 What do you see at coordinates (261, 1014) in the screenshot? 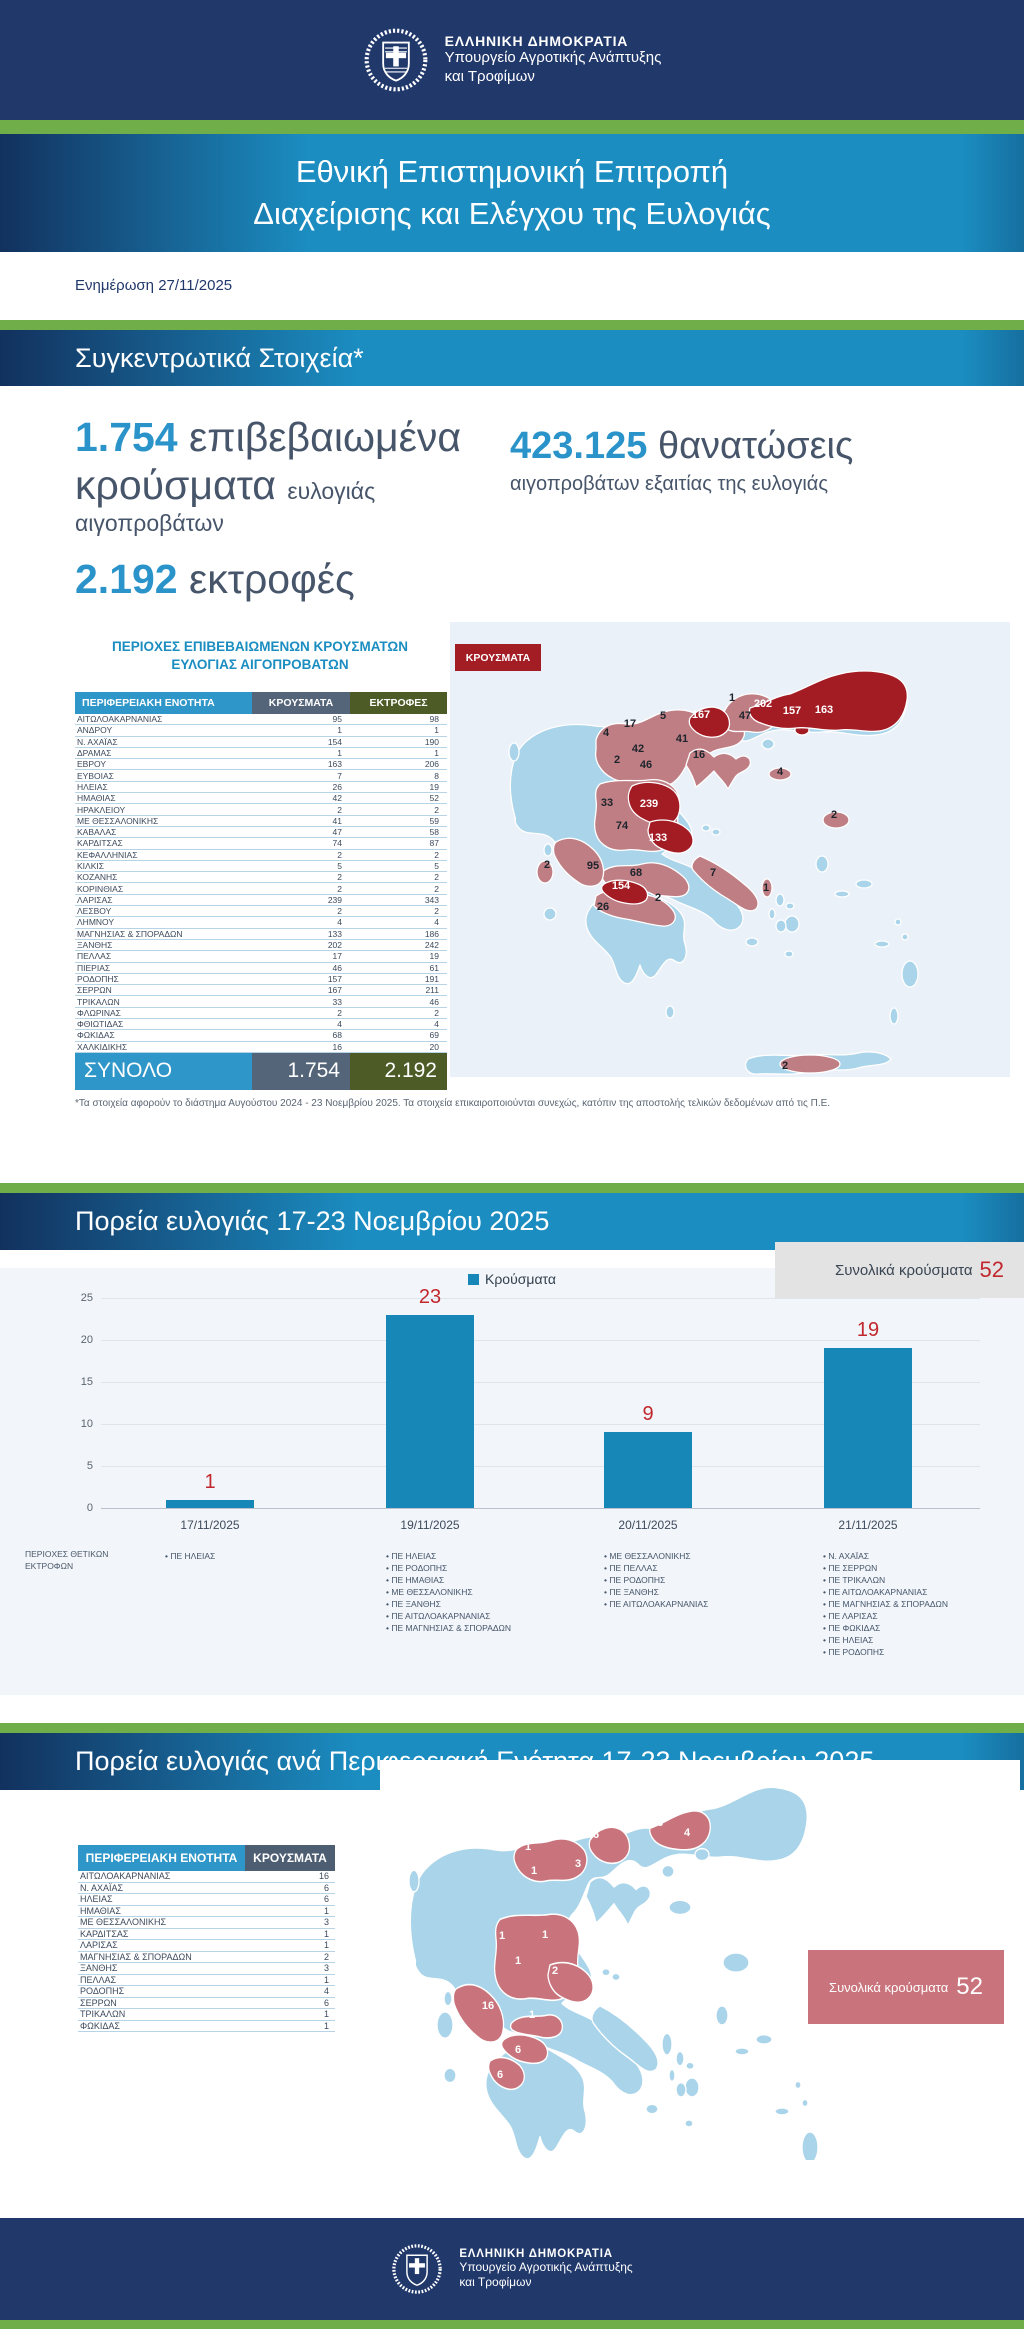
I see `region-row: ΦΛΩΡΙΝΑΣ 2 2` at bounding box center [261, 1014].